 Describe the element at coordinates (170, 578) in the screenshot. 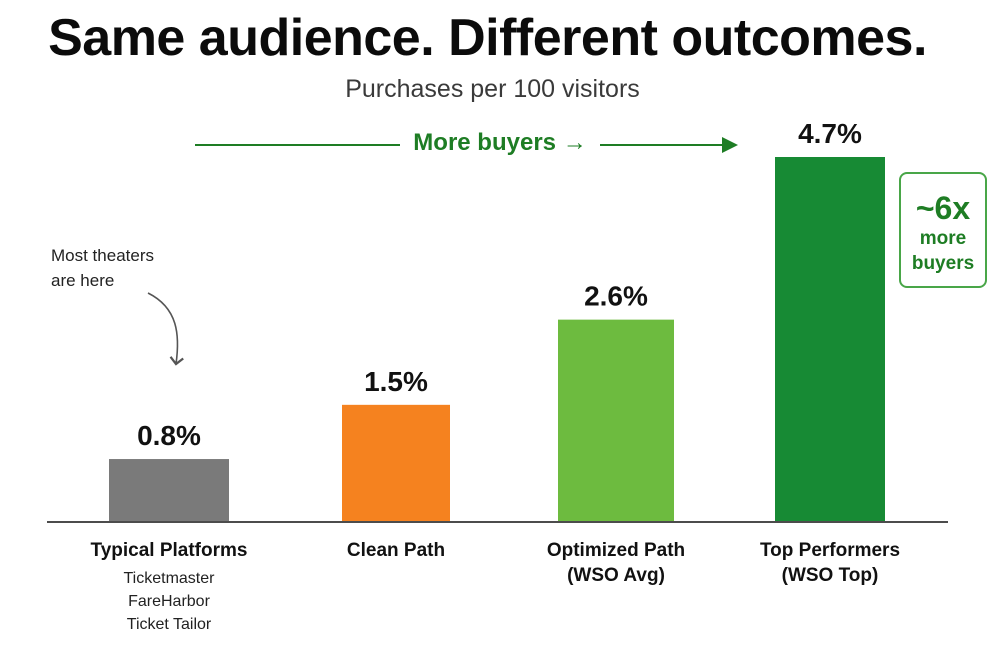

I see `category-sublabel-ticketmaster: Ticketmaster` at that location.